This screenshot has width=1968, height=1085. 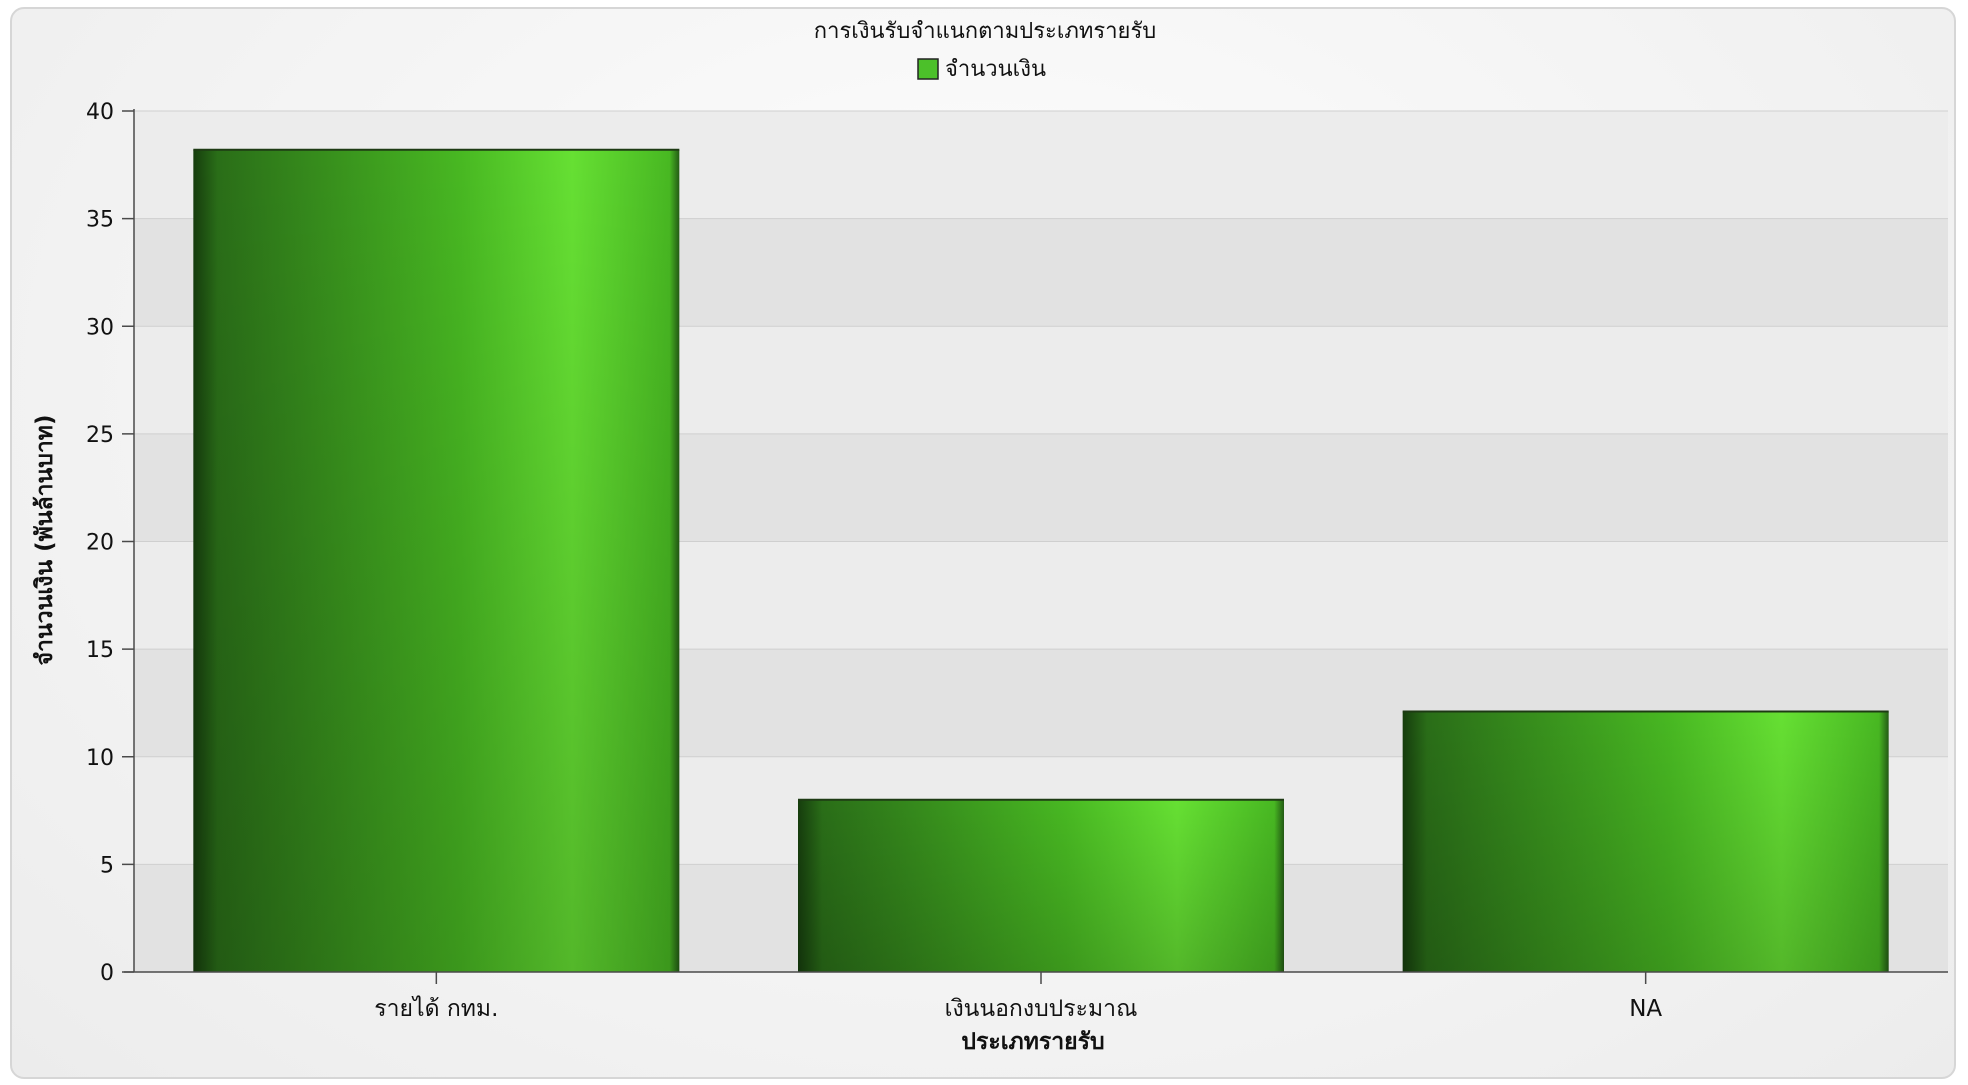 What do you see at coordinates (107, 973) in the screenshot?
I see `y-tick-label: 0` at bounding box center [107, 973].